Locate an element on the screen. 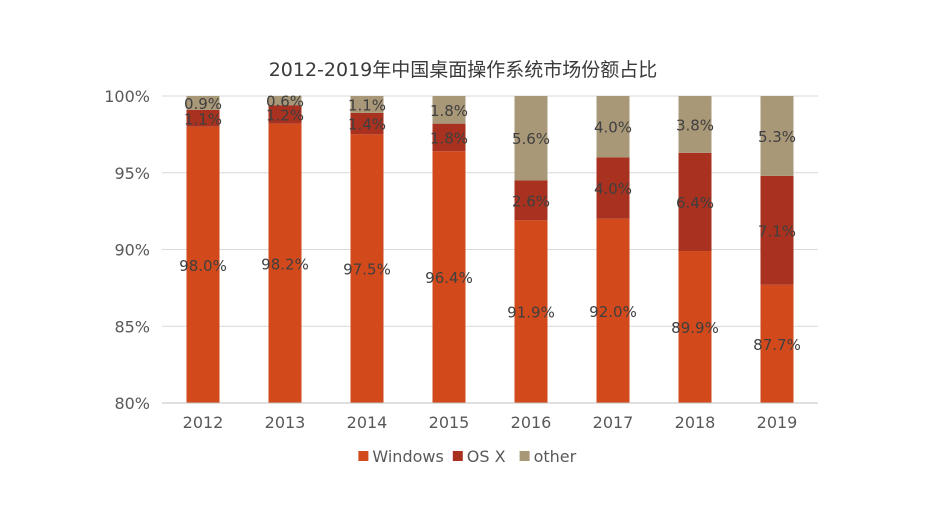 The height and width of the screenshot is (506, 952). legend-label: Windows is located at coordinates (407, 456).